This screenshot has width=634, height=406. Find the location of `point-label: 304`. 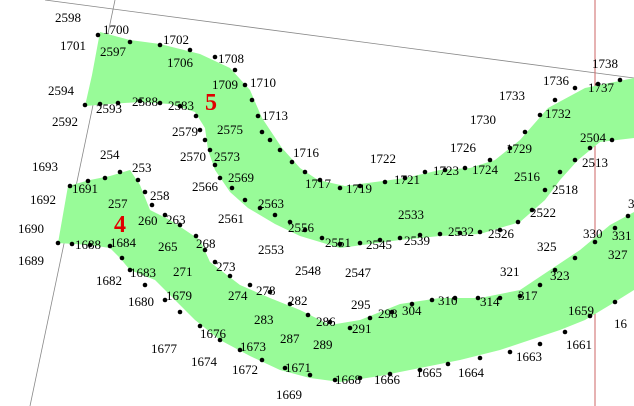

point-label: 304 is located at coordinates (412, 310).